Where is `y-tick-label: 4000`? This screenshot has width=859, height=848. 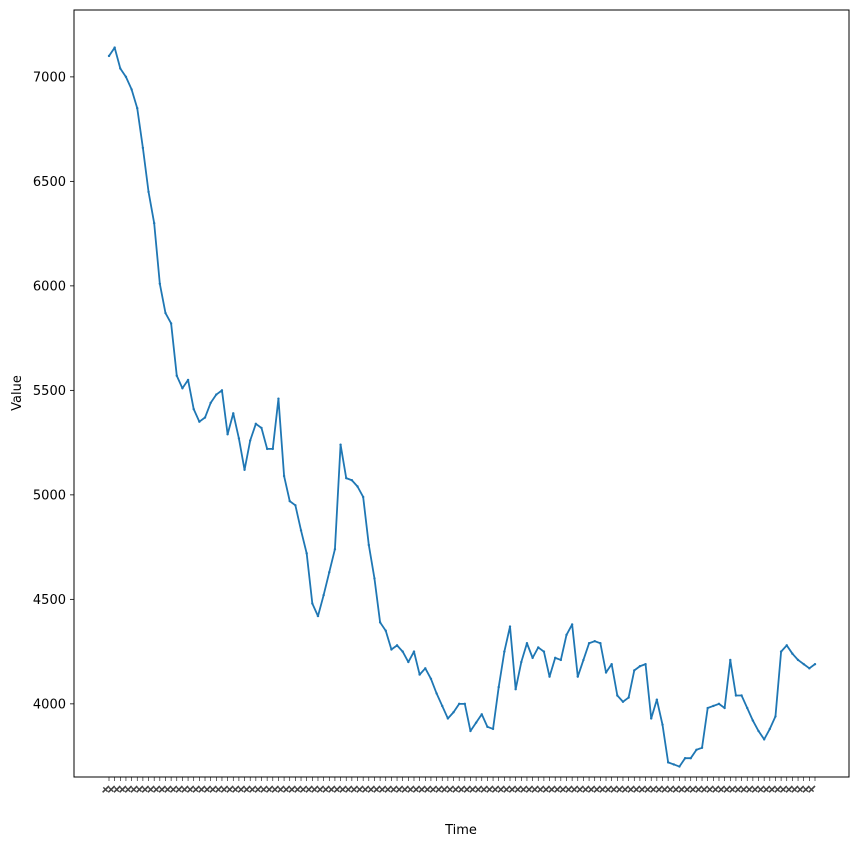
y-tick-label: 4000 is located at coordinates (49, 704).